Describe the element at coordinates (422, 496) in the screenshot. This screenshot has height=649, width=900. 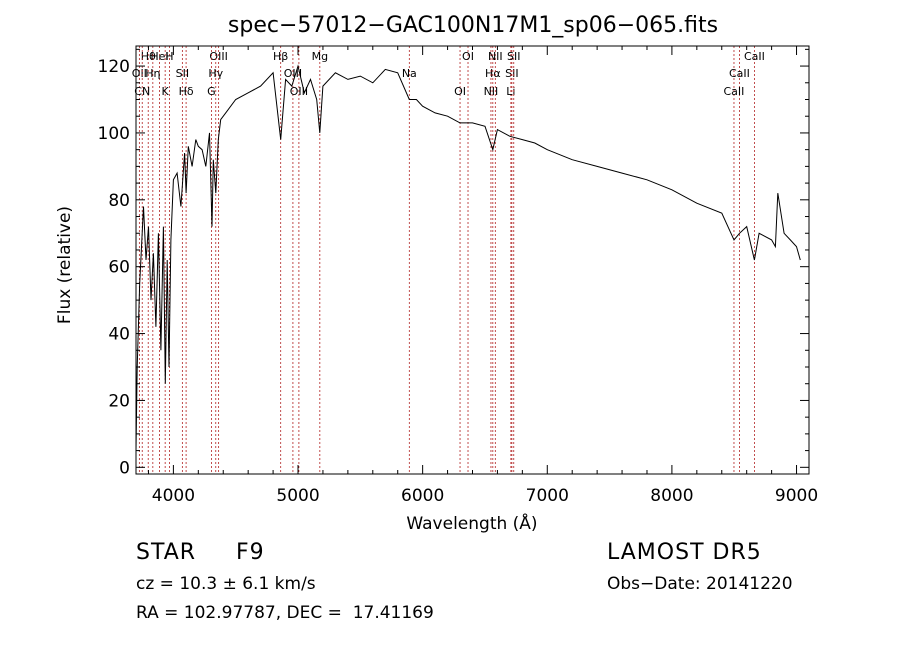
I see `x-tick-label: 6000` at that location.